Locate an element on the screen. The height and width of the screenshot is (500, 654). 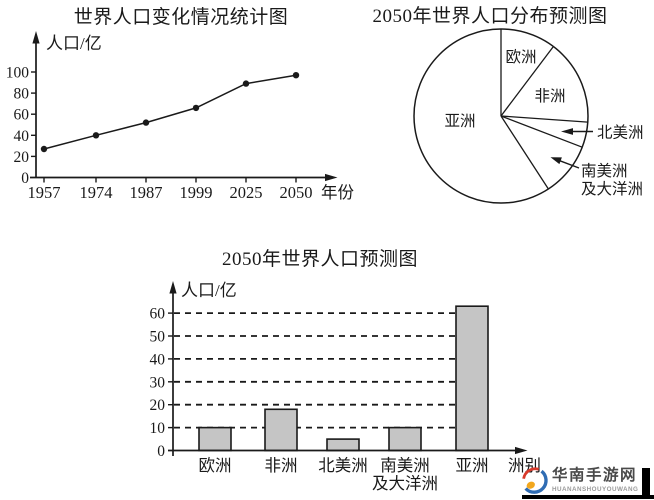
y-tick-label: 10 is located at coordinates (158, 428).